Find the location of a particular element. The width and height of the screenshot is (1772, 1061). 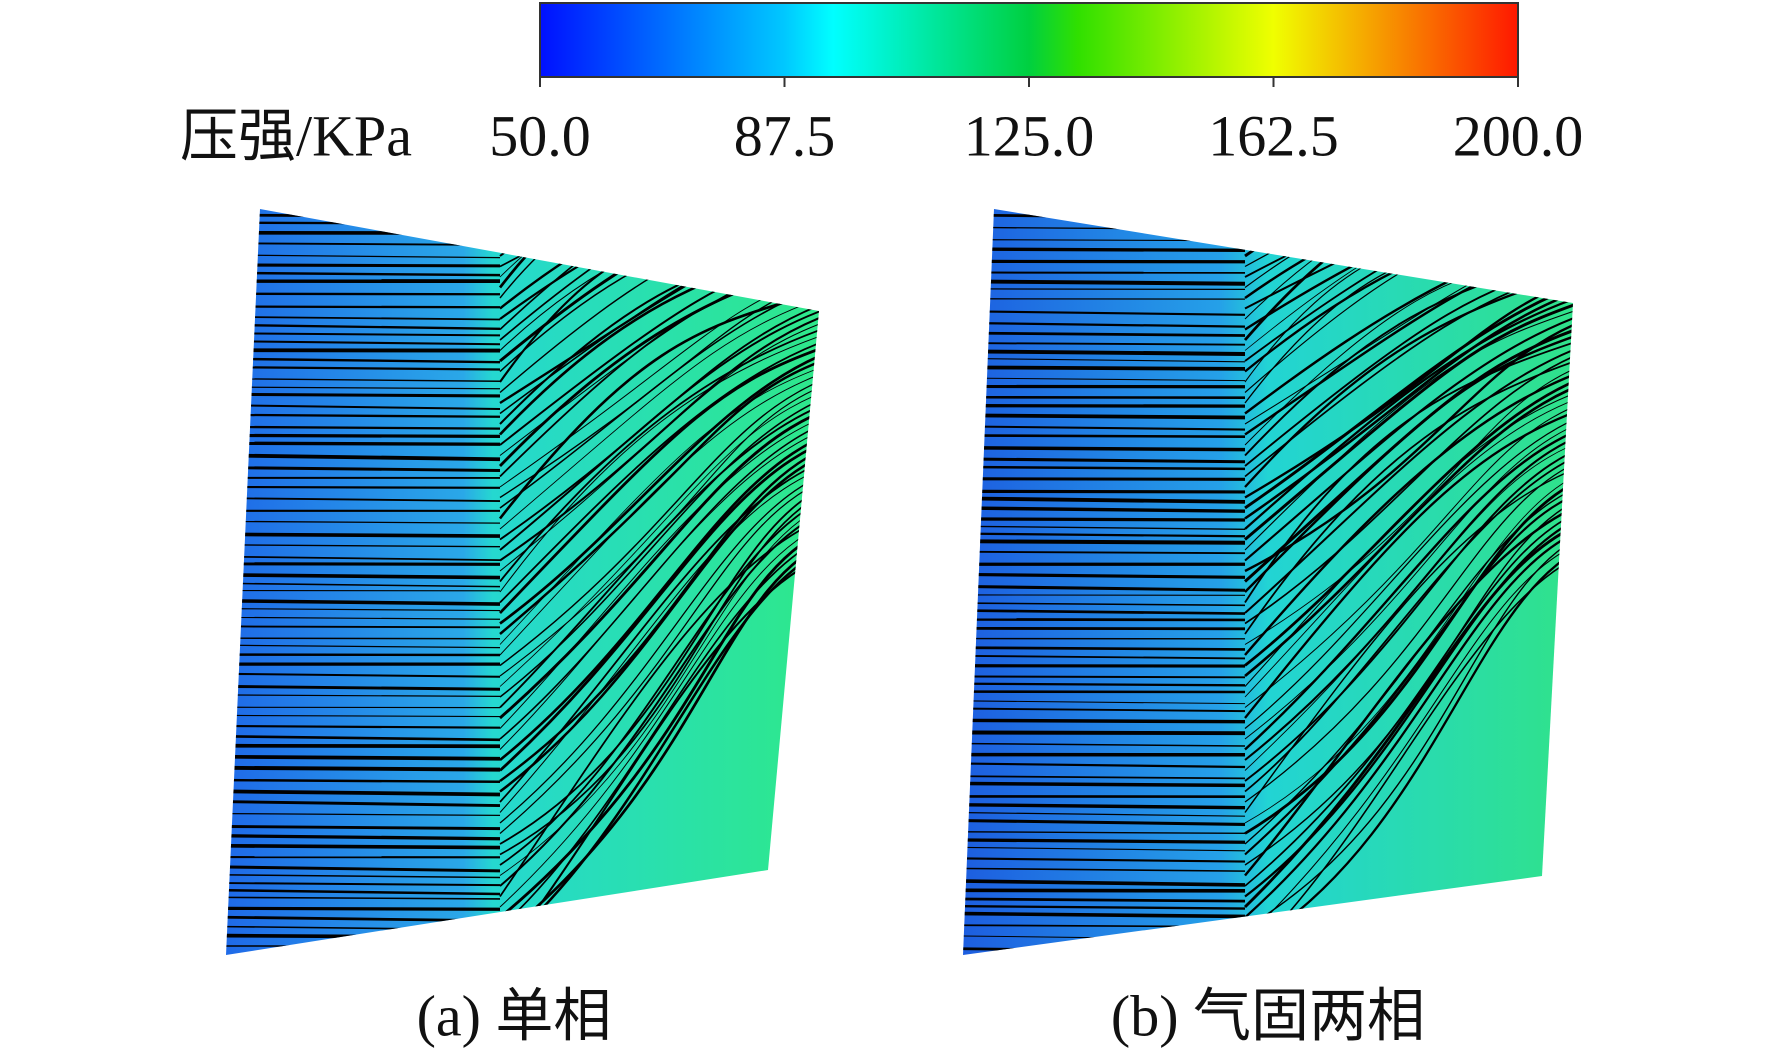

colorbar-tick-label: 200.0 is located at coordinates (1518, 135).